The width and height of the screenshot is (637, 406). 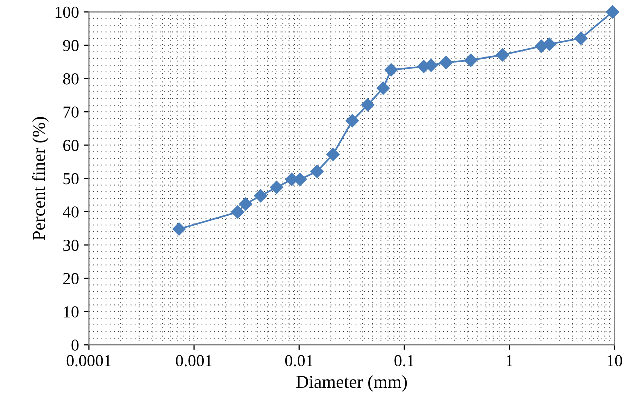 I want to click on x-tick-label: 0.0001, so click(x=89, y=361).